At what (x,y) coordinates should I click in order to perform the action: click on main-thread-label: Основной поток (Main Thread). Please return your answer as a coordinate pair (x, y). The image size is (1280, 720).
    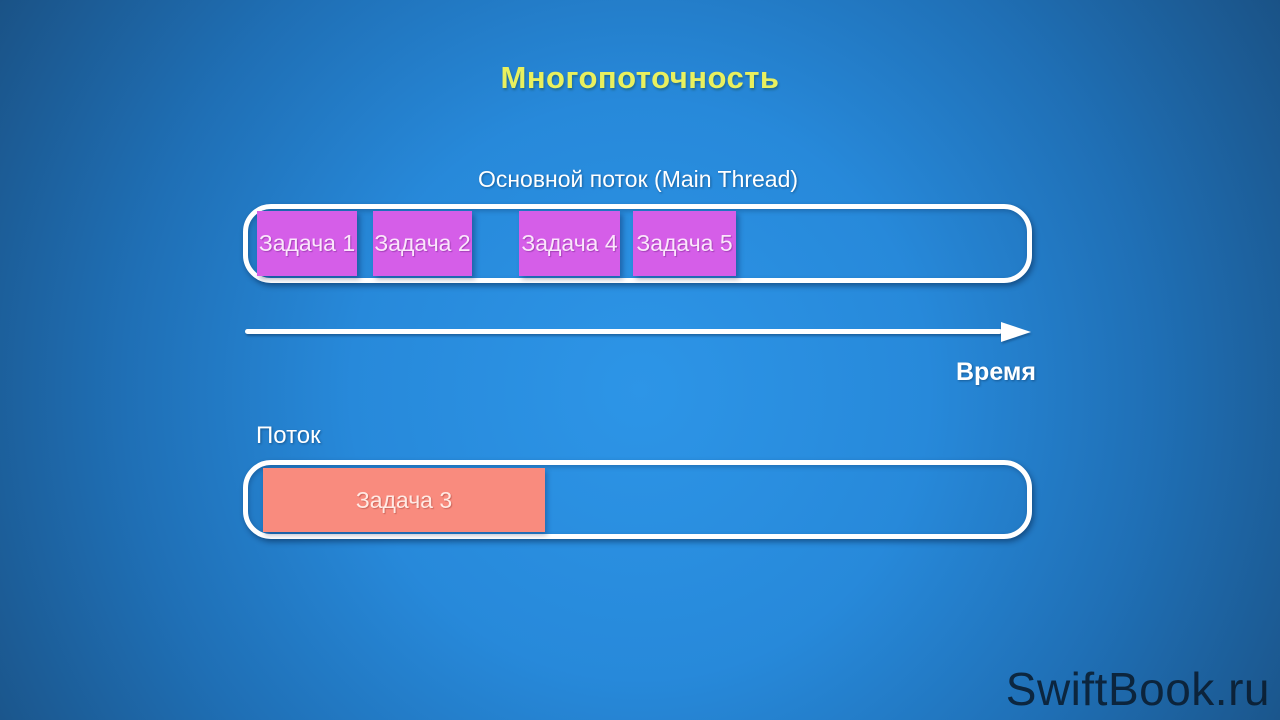
    Looking at the image, I should click on (638, 179).